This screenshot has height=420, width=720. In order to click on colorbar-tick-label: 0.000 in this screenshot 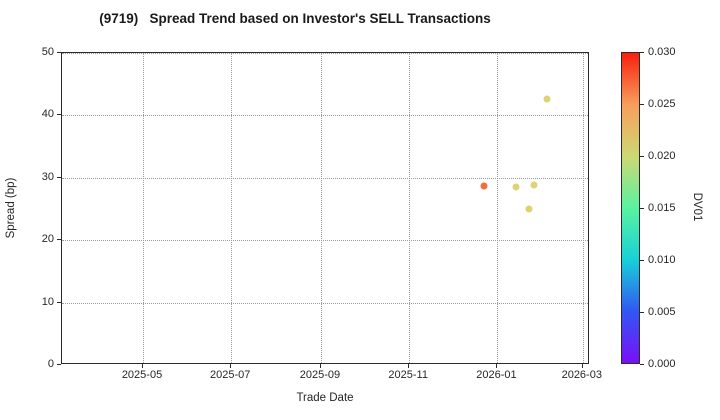, I will do `click(662, 364)`.